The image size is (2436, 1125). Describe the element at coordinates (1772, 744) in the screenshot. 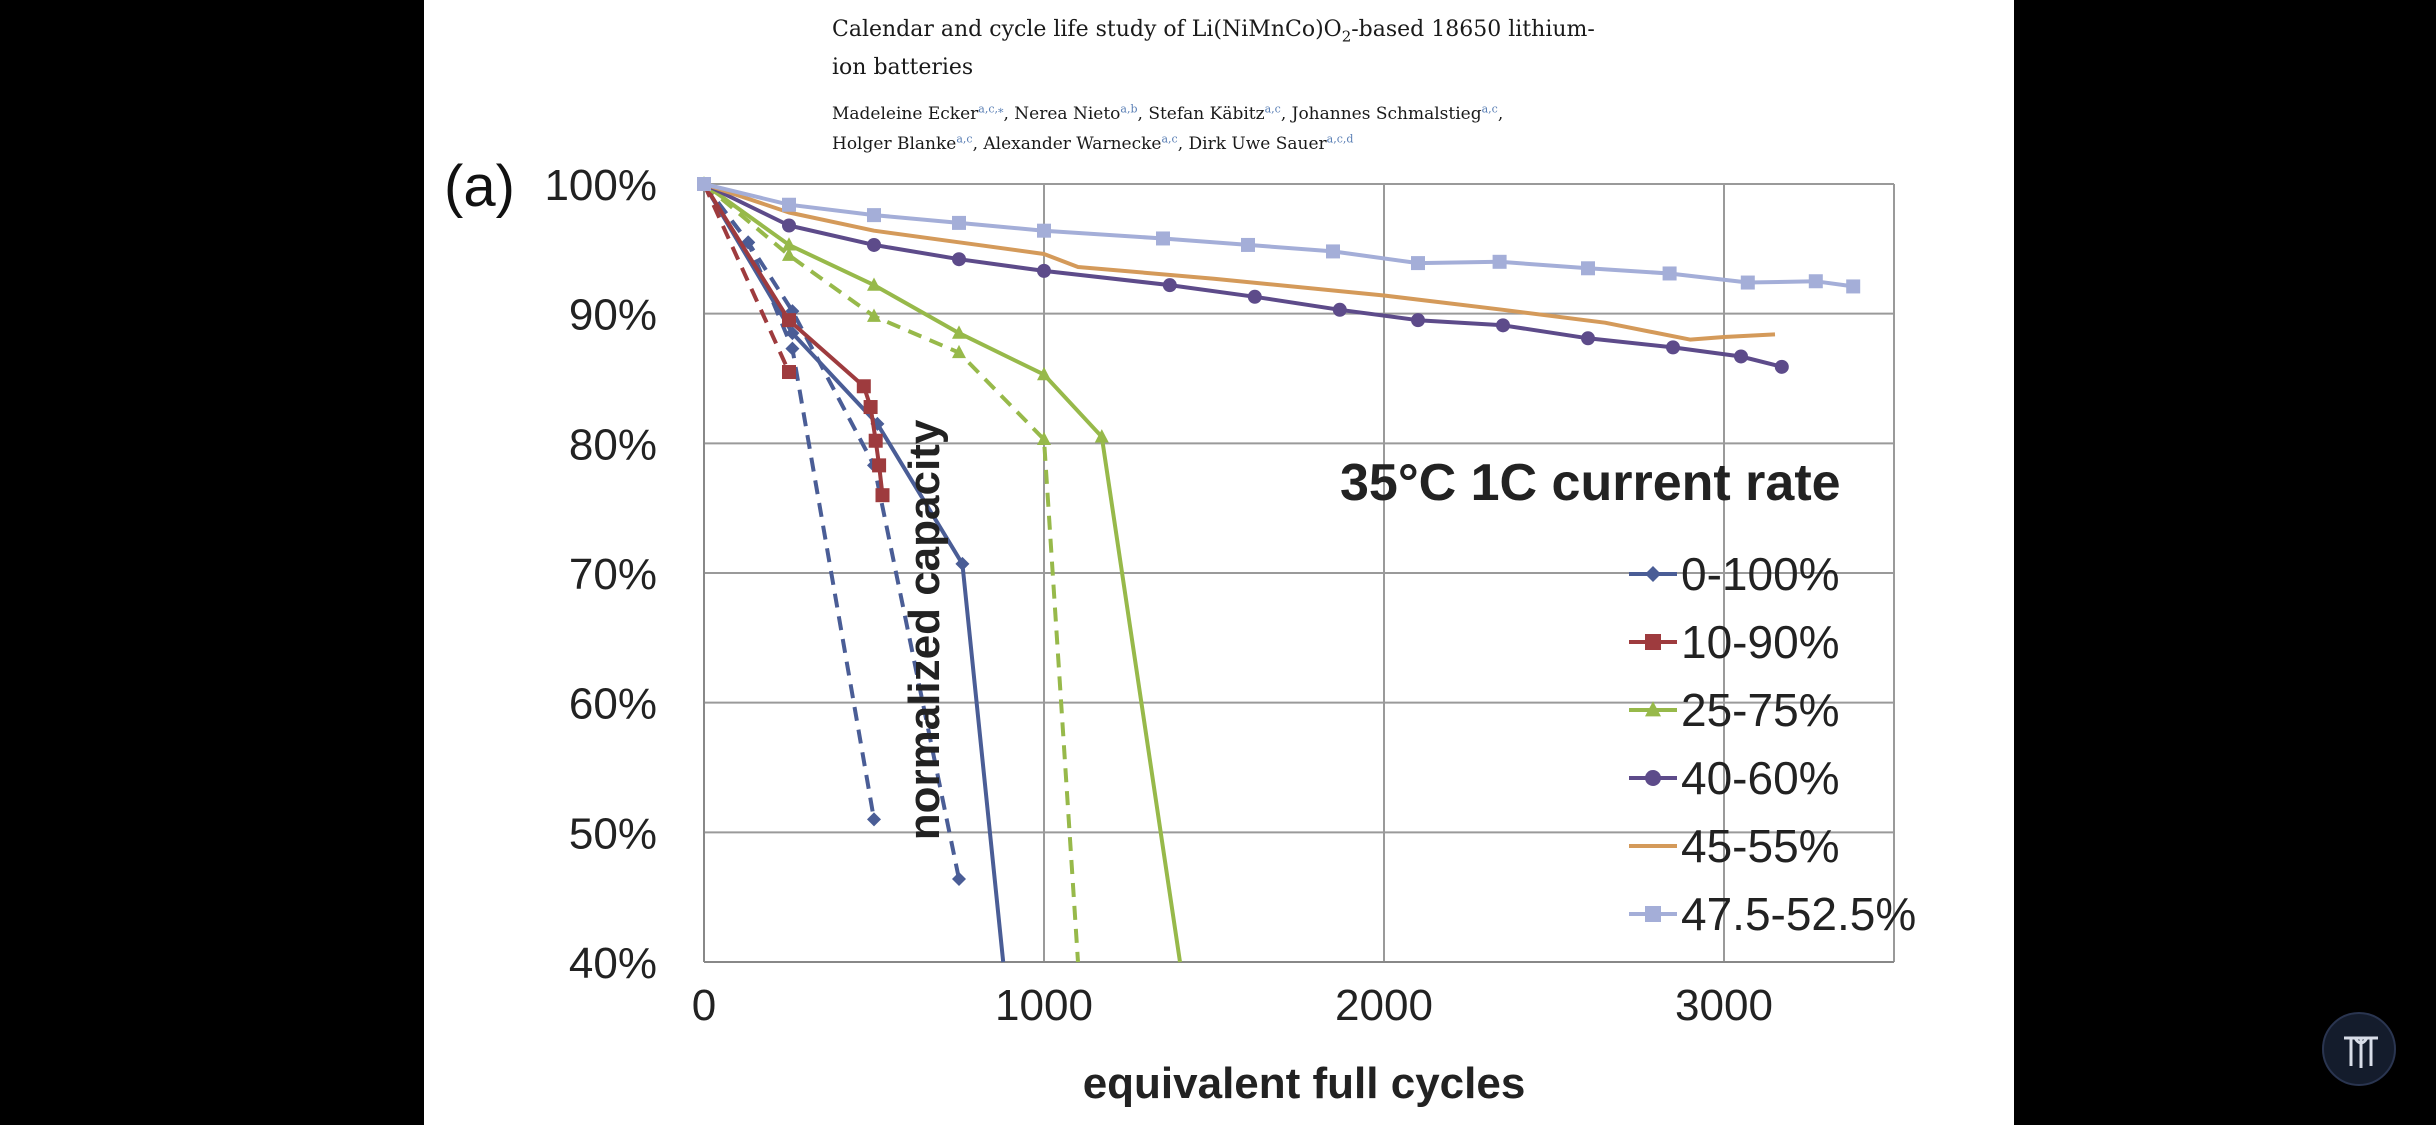

I see `legend-layer: 0-100% 10-90% 25-75% 40-60% 45-55% 47.5-52.5%` at that location.